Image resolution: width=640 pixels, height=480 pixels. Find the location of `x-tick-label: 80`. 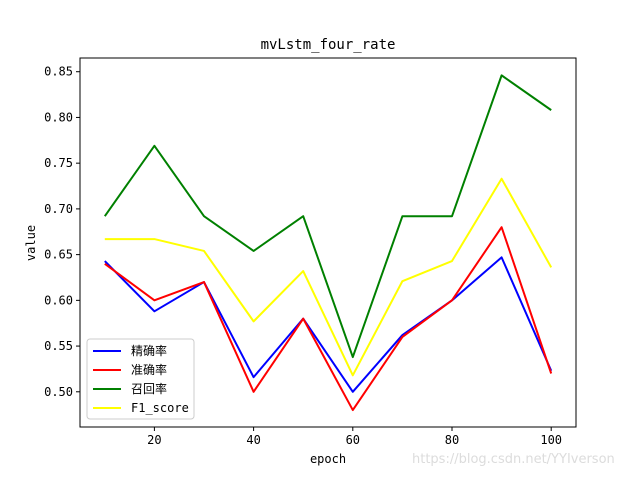

x-tick-label: 80 is located at coordinates (452, 440).